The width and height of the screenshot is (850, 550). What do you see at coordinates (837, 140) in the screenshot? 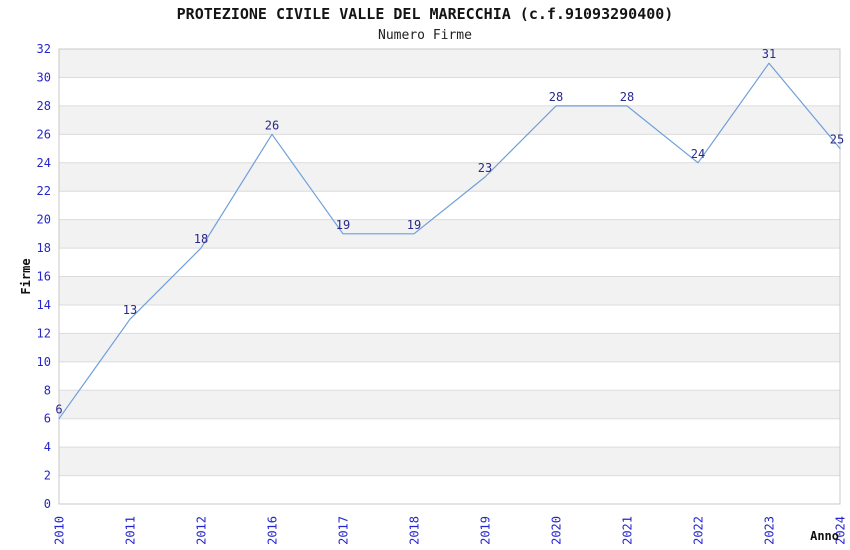
I see `data-label: 25` at bounding box center [837, 140].